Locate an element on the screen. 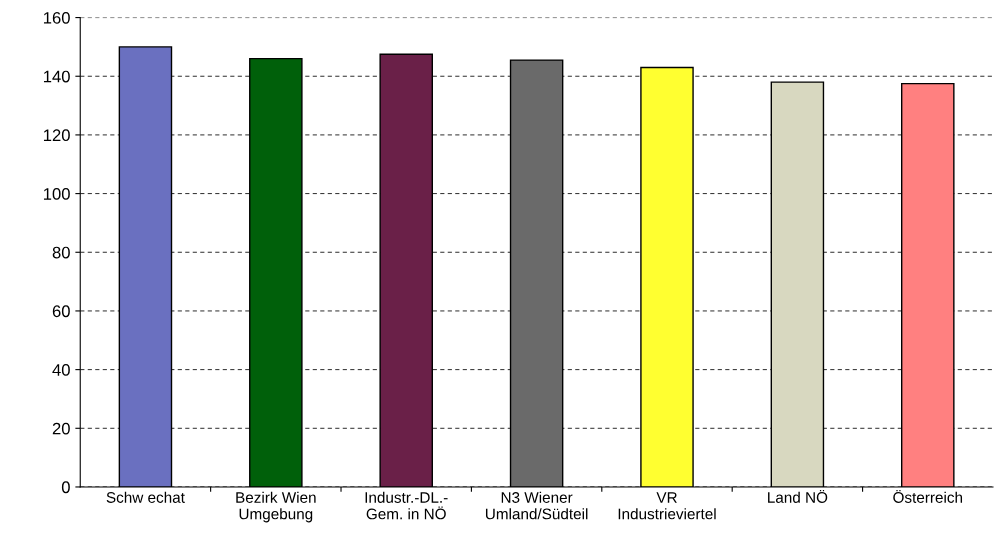 Image resolution: width=1003 pixels, height=549 pixels. y-tick-label: 0 is located at coordinates (65, 487).